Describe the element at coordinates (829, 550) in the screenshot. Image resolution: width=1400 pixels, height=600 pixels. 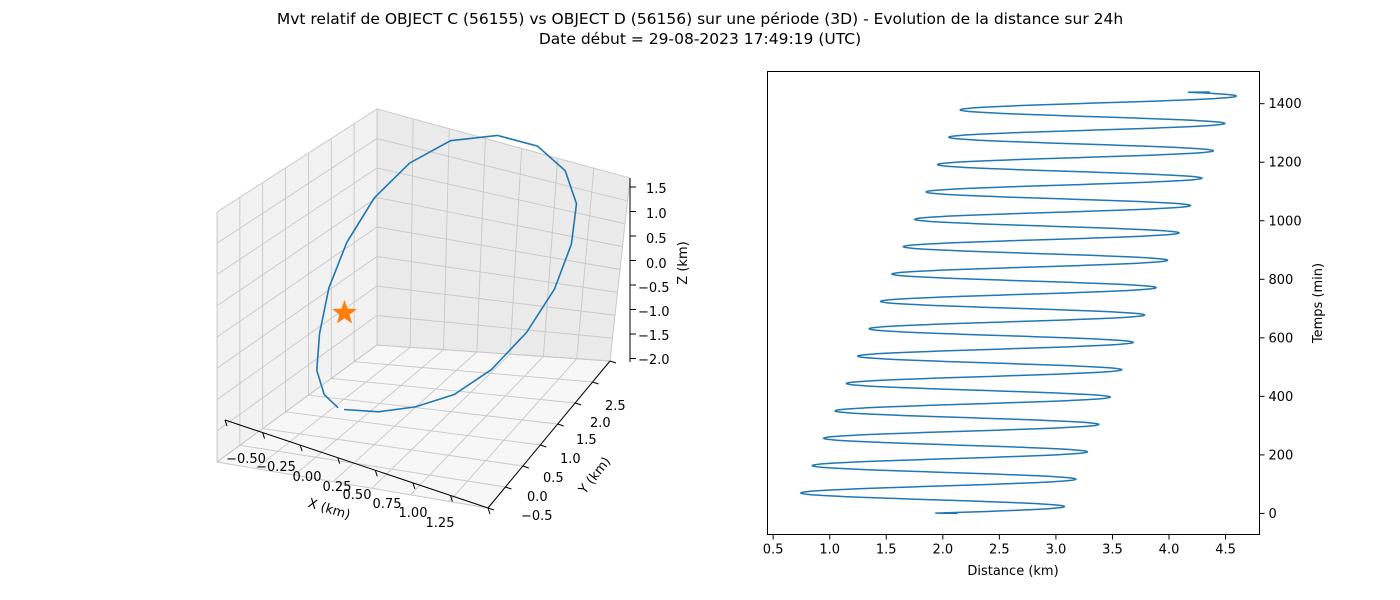
I see `x-tick-label: 1.0` at that location.